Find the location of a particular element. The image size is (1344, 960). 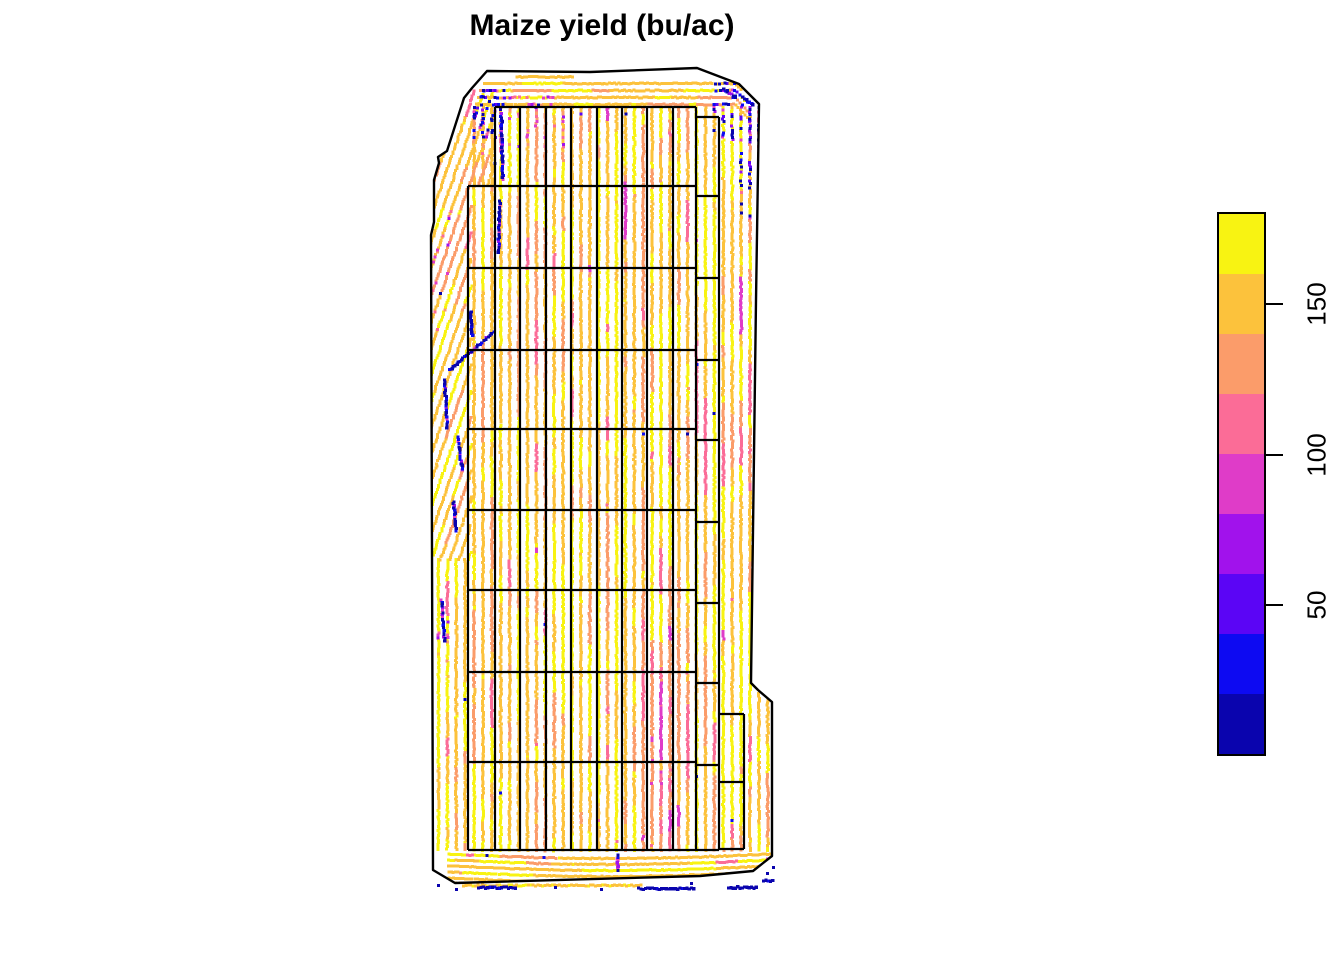

chart-title: Maize yield (bu/ac) is located at coordinates (602, 25).